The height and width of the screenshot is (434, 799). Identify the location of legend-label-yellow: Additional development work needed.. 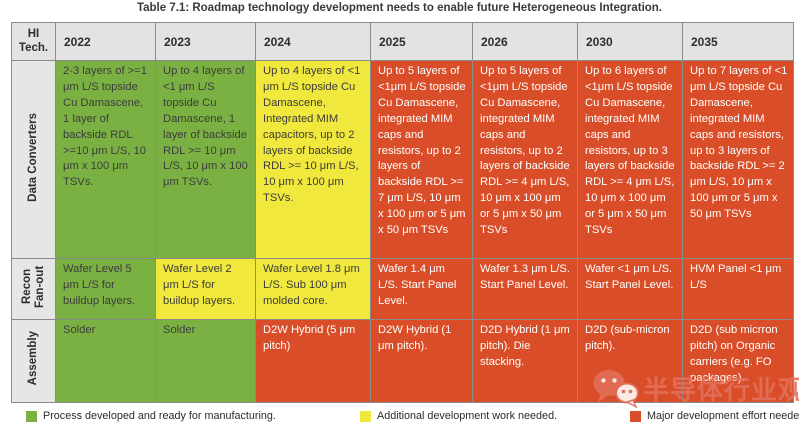
(467, 416).